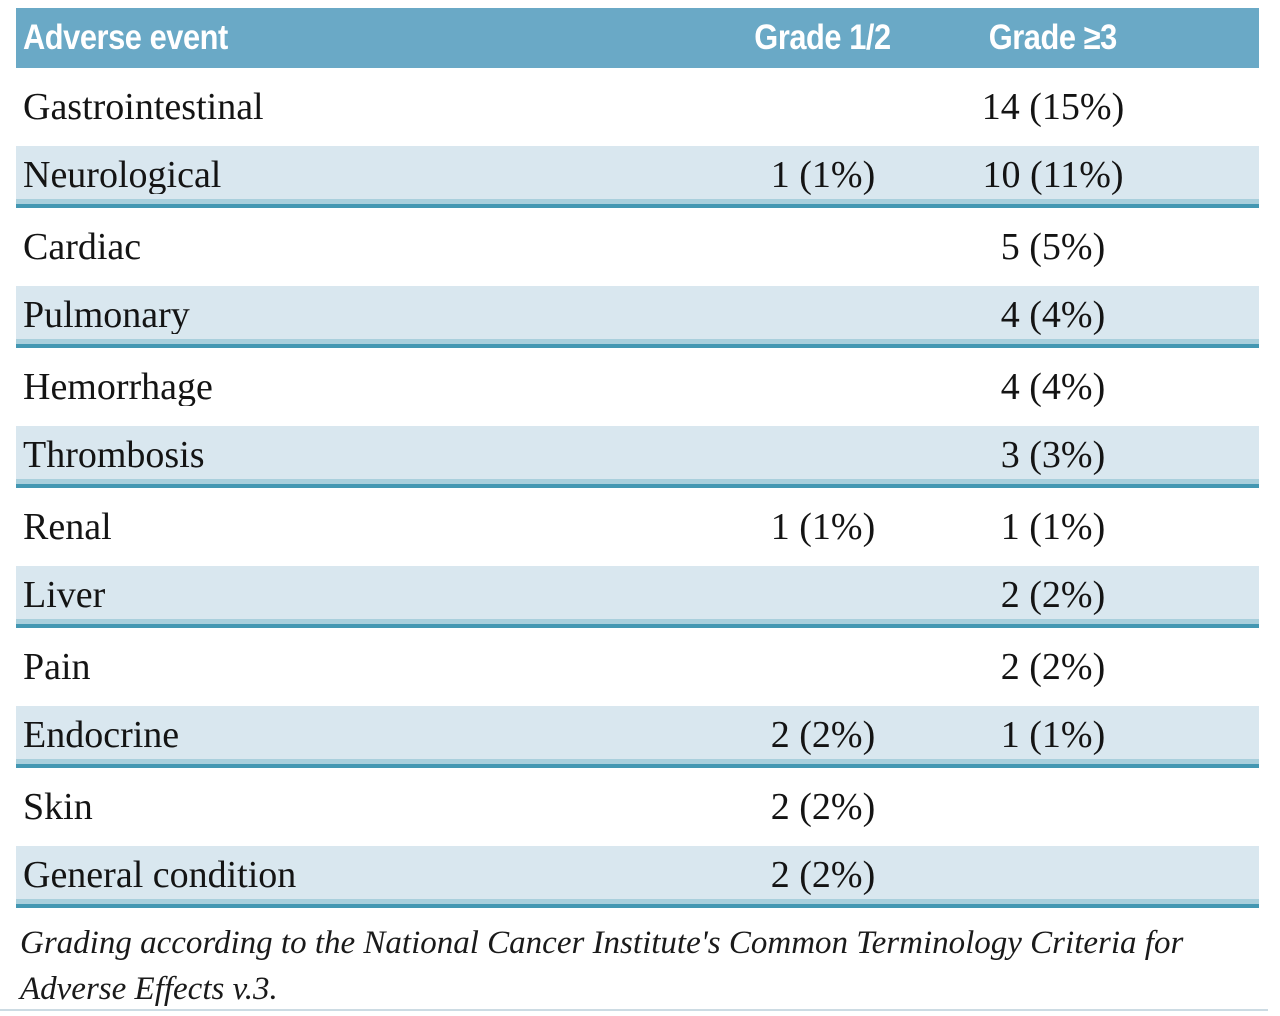  What do you see at coordinates (106, 315) in the screenshot?
I see `cell-adverse-event: Pulmonary` at bounding box center [106, 315].